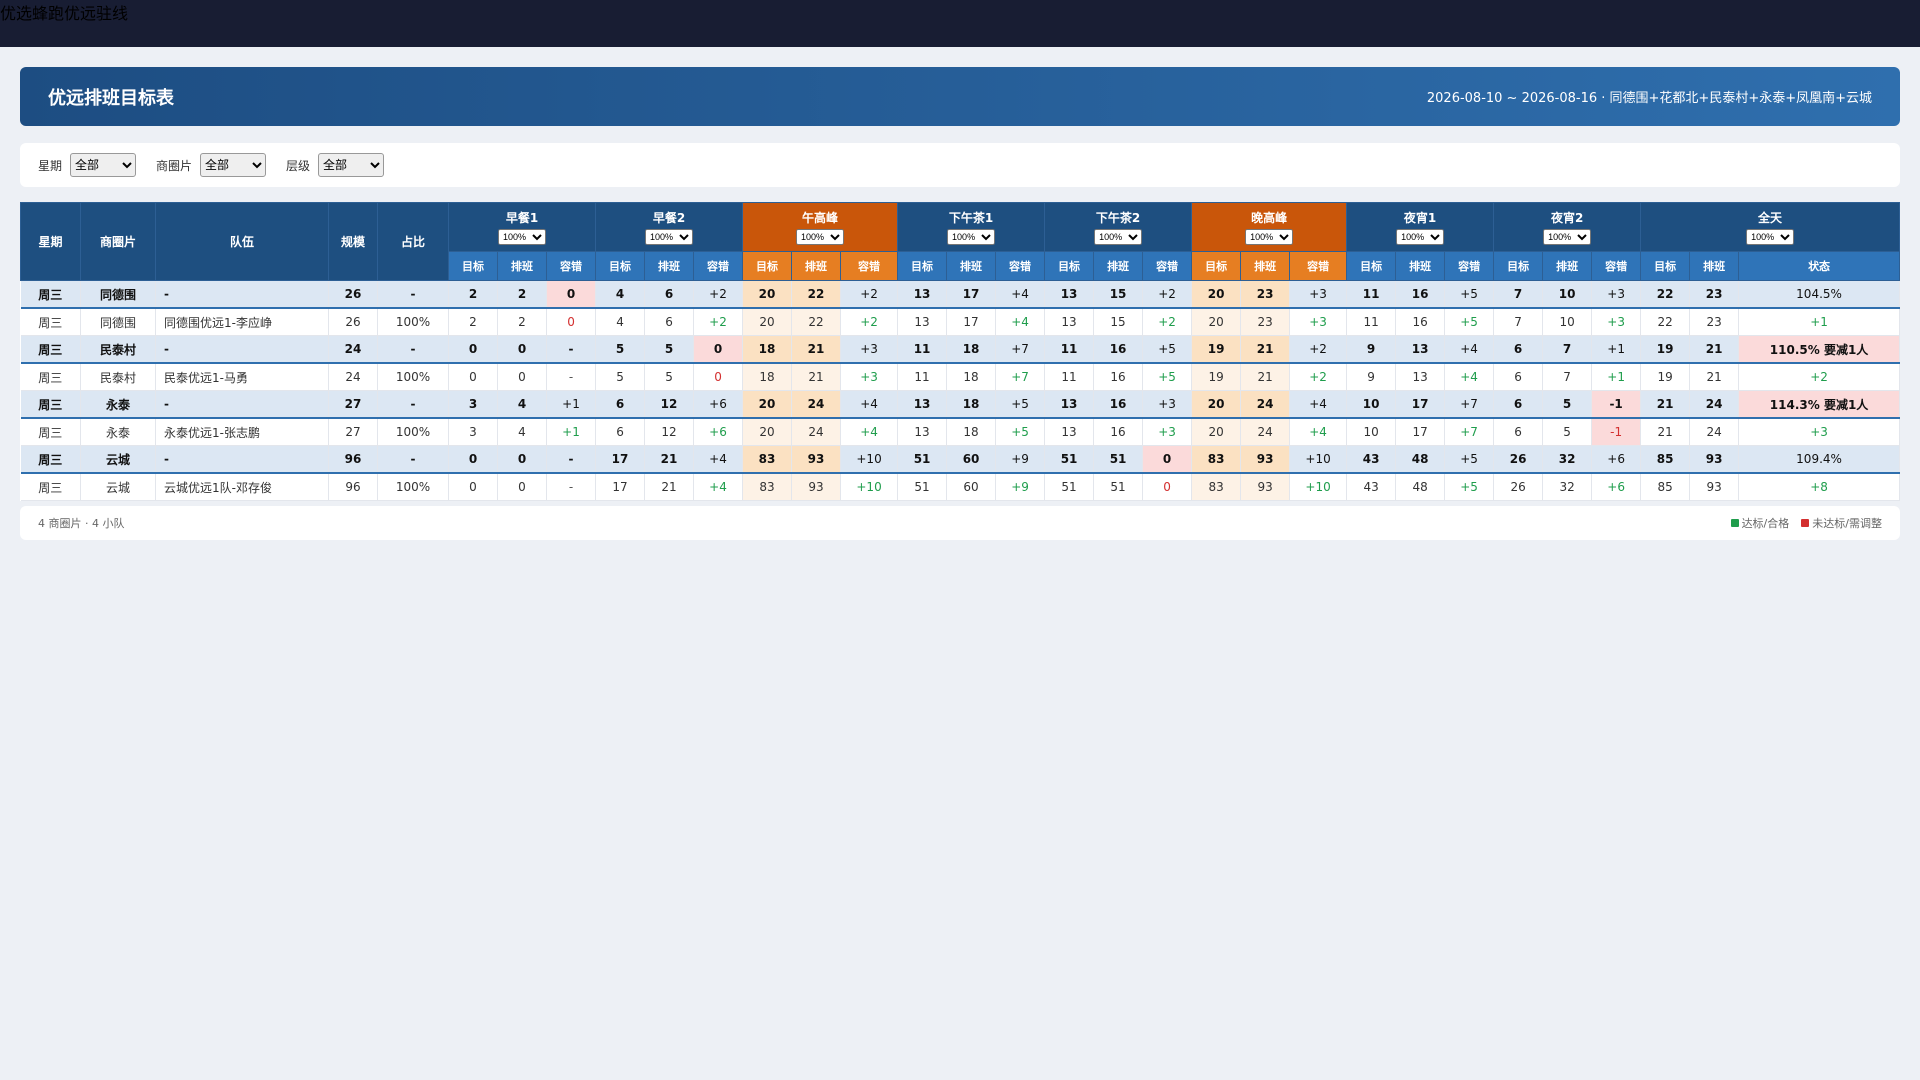  I want to click on tab: 蜂跑, so click(48, 13).